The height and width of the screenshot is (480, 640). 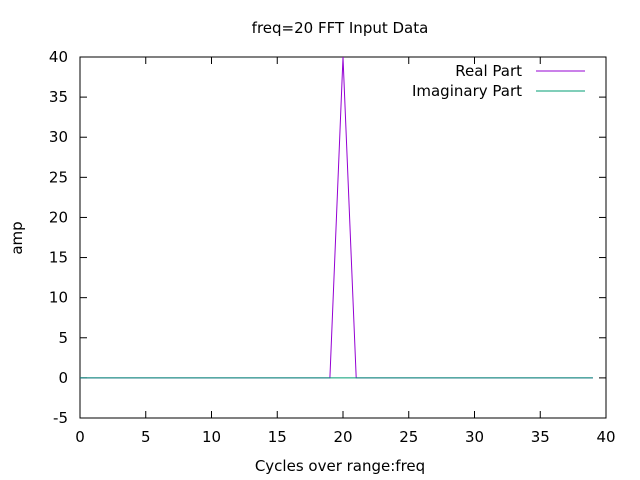 What do you see at coordinates (605, 437) in the screenshot?
I see `x-tick-label: 40` at bounding box center [605, 437].